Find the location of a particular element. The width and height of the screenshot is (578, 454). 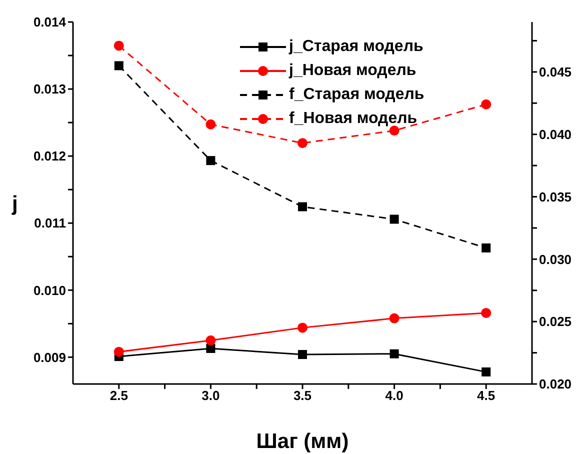

y-tick-label: 0.009 is located at coordinates (49, 357).